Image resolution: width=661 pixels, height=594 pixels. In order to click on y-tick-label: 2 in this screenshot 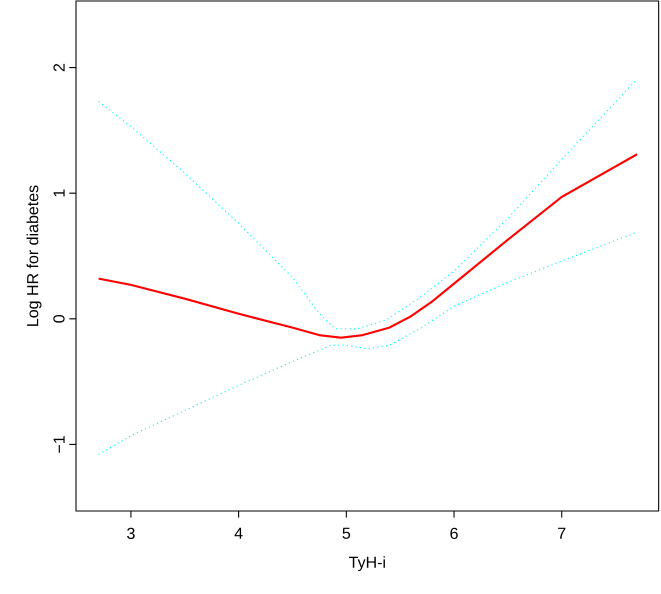, I will do `click(59, 68)`.